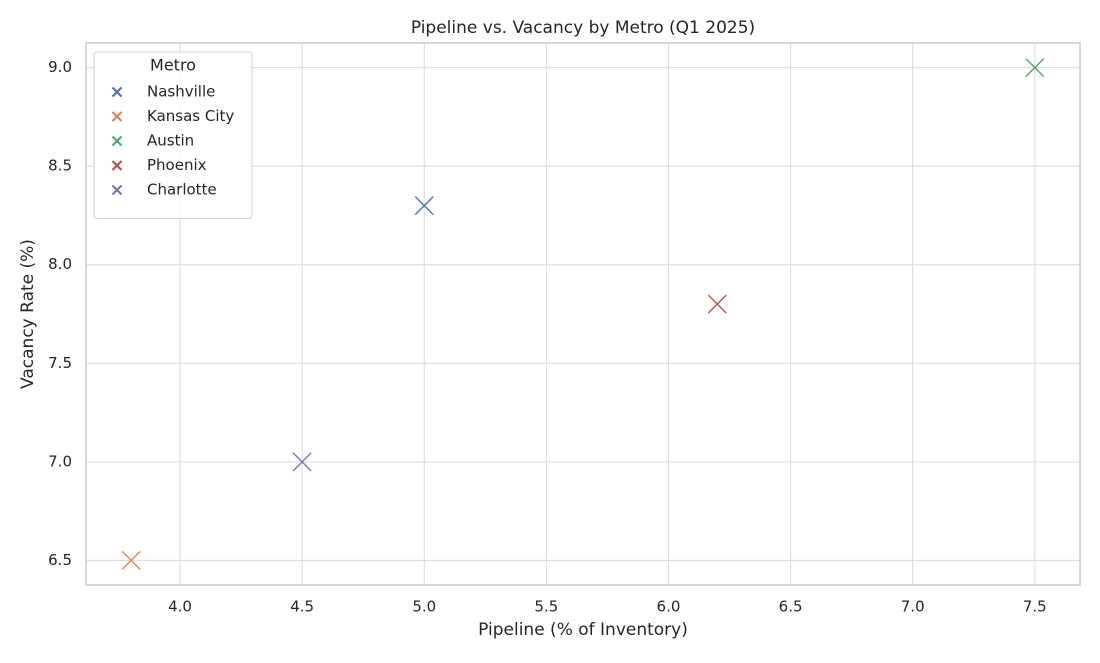 The image size is (1100, 663). What do you see at coordinates (181, 92) in the screenshot?
I see `legend-label: Nashville` at bounding box center [181, 92].